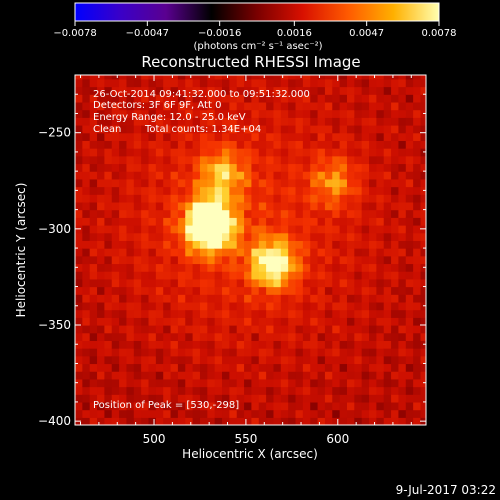 The image size is (500, 500). What do you see at coordinates (257, 46) in the screenshot?
I see `colorbar-unit-label: (photons cm⁻² s⁻¹ asec⁻²)` at bounding box center [257, 46].